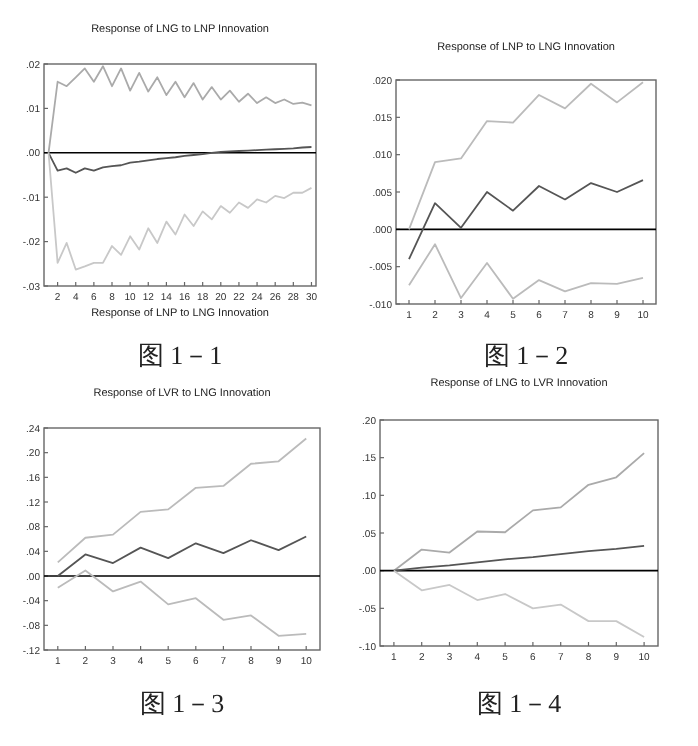 Image resolution: width=698 pixels, height=746 pixels. Describe the element at coordinates (180, 355) in the screenshot. I see `caption: 图 1－1` at that location.